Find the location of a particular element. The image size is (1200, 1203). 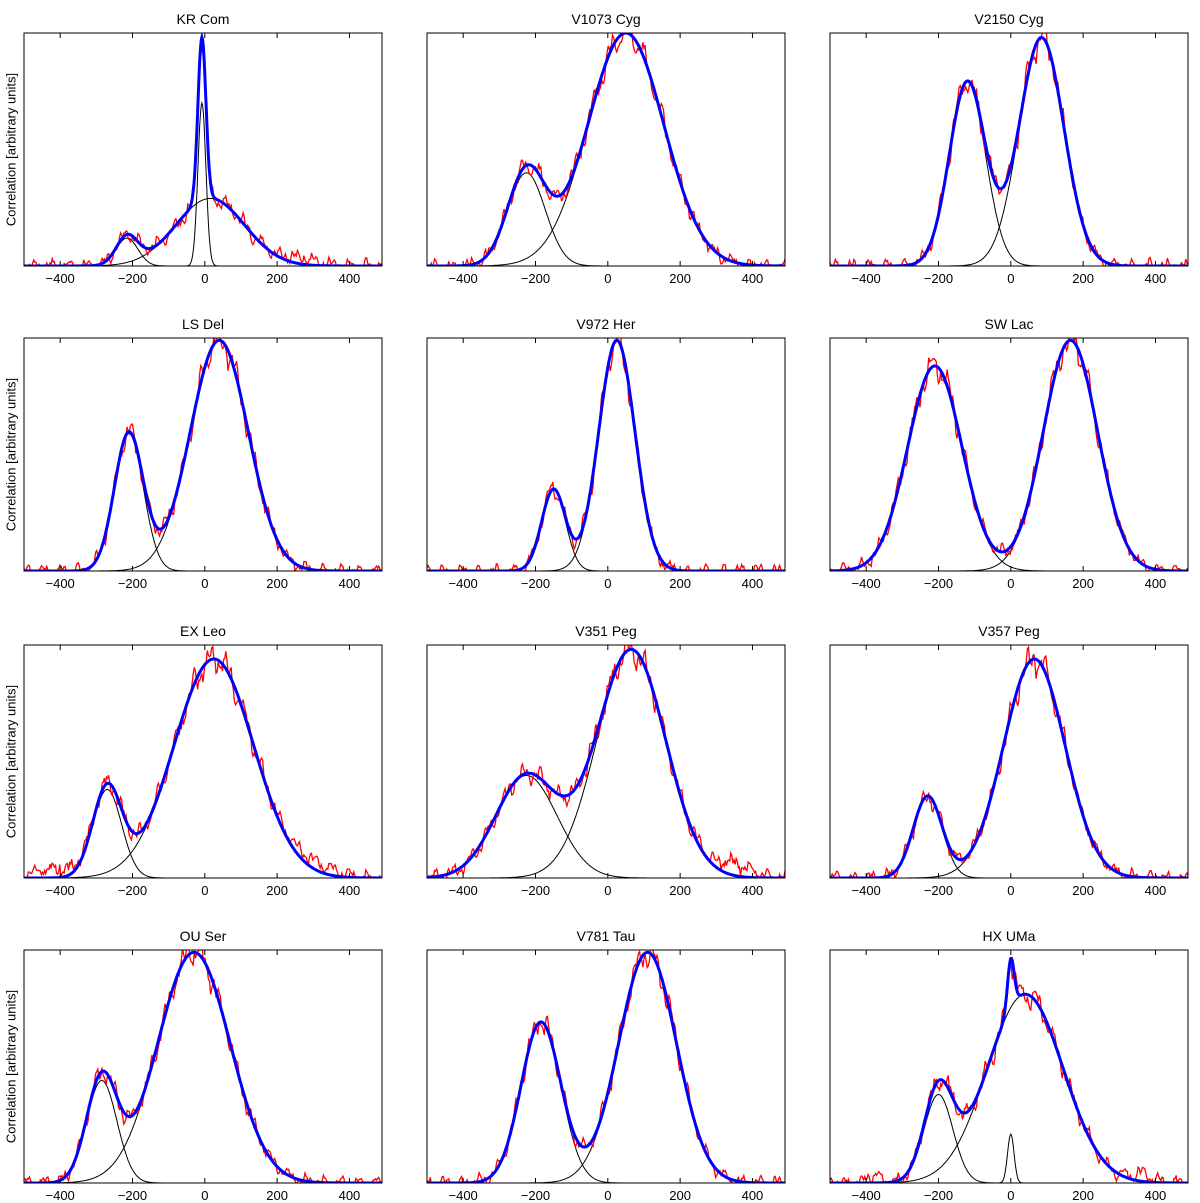

panel-v972-her: V972 Her −400 −200 0 200 400 is located at coordinates (606, 453).